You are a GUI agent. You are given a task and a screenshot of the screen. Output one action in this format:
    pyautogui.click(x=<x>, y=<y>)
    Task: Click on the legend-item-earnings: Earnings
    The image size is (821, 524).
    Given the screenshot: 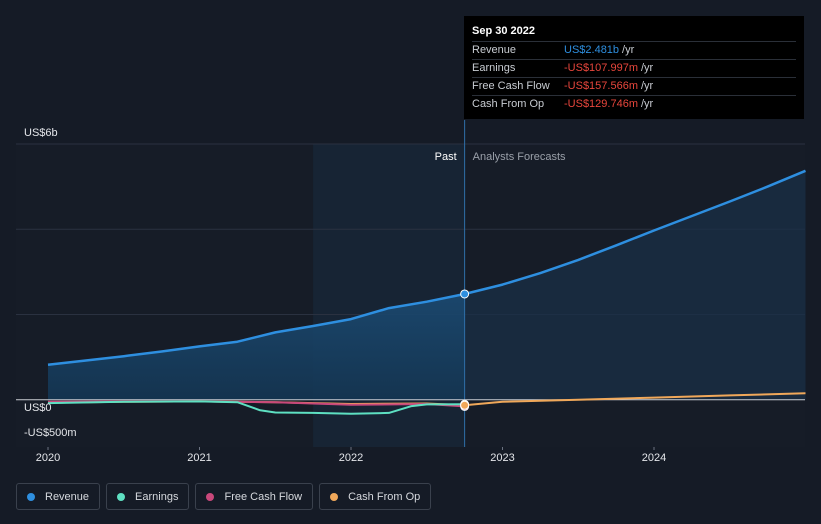 What is the action you would take?
    pyautogui.click(x=148, y=496)
    